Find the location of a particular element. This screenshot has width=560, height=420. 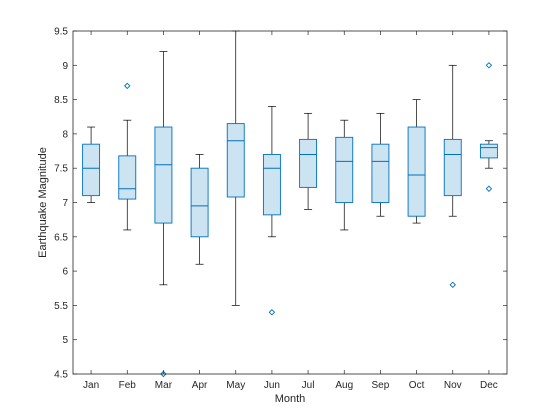

x-tick-label: Jun is located at coordinates (272, 385).